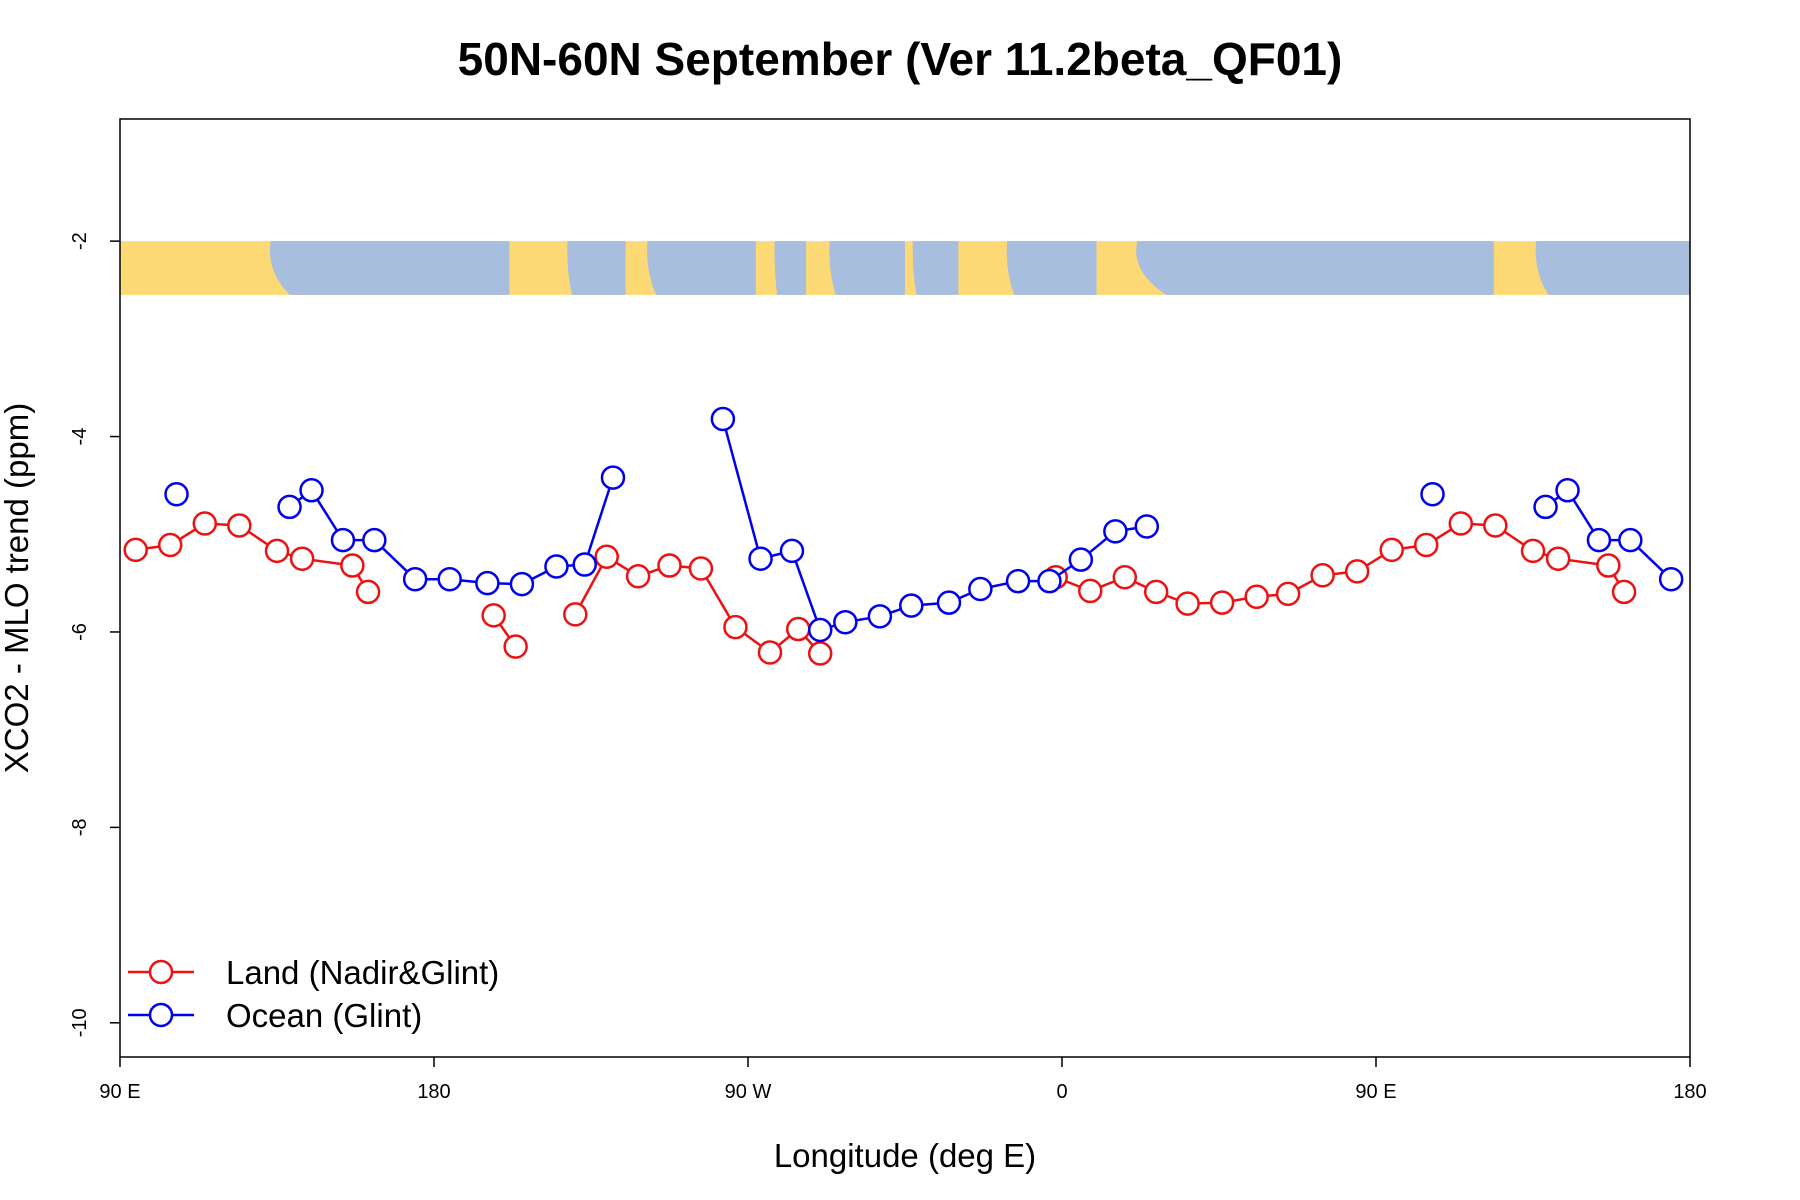 This screenshot has width=1800, height=1200. I want to click on y-axis: -2 -4 -6 -8 -10, so click(94, 634).